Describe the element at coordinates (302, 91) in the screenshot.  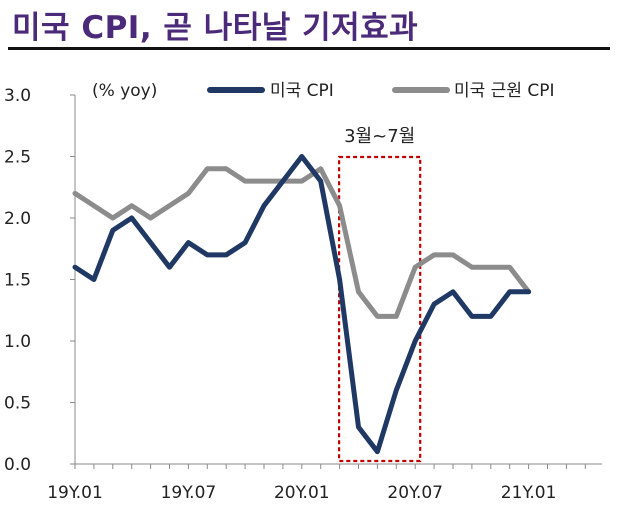
I see `legend-label-us-cpi: 미국 CPI` at that location.